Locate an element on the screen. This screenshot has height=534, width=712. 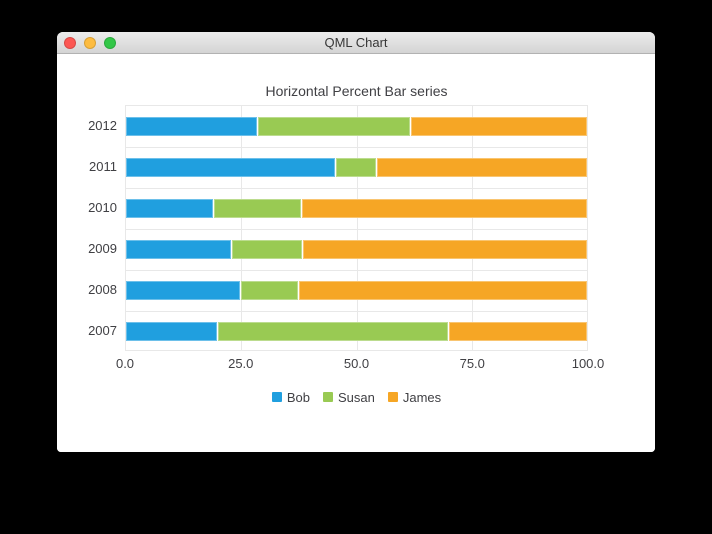
legend-marker-bob is located at coordinates (276, 397).